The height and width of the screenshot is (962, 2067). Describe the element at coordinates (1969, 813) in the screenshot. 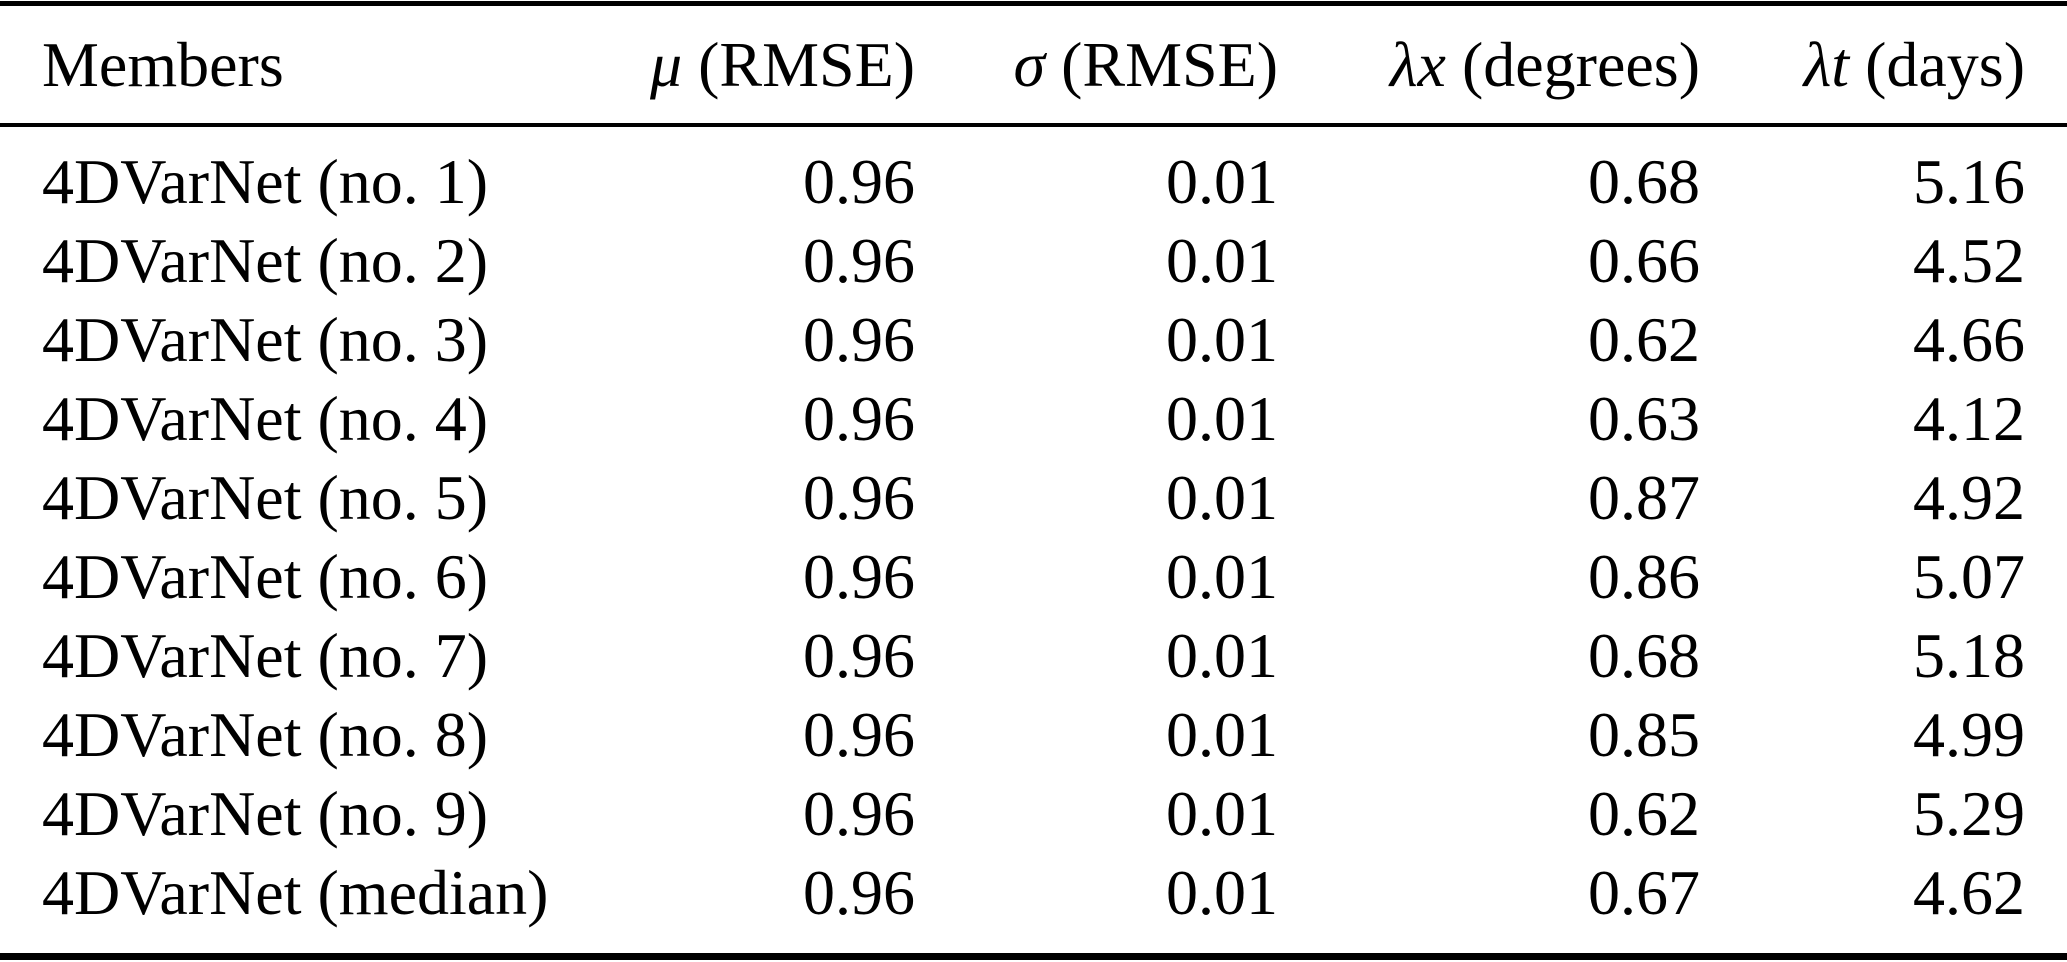

I see `lambda-t-cell: 5.29` at that location.